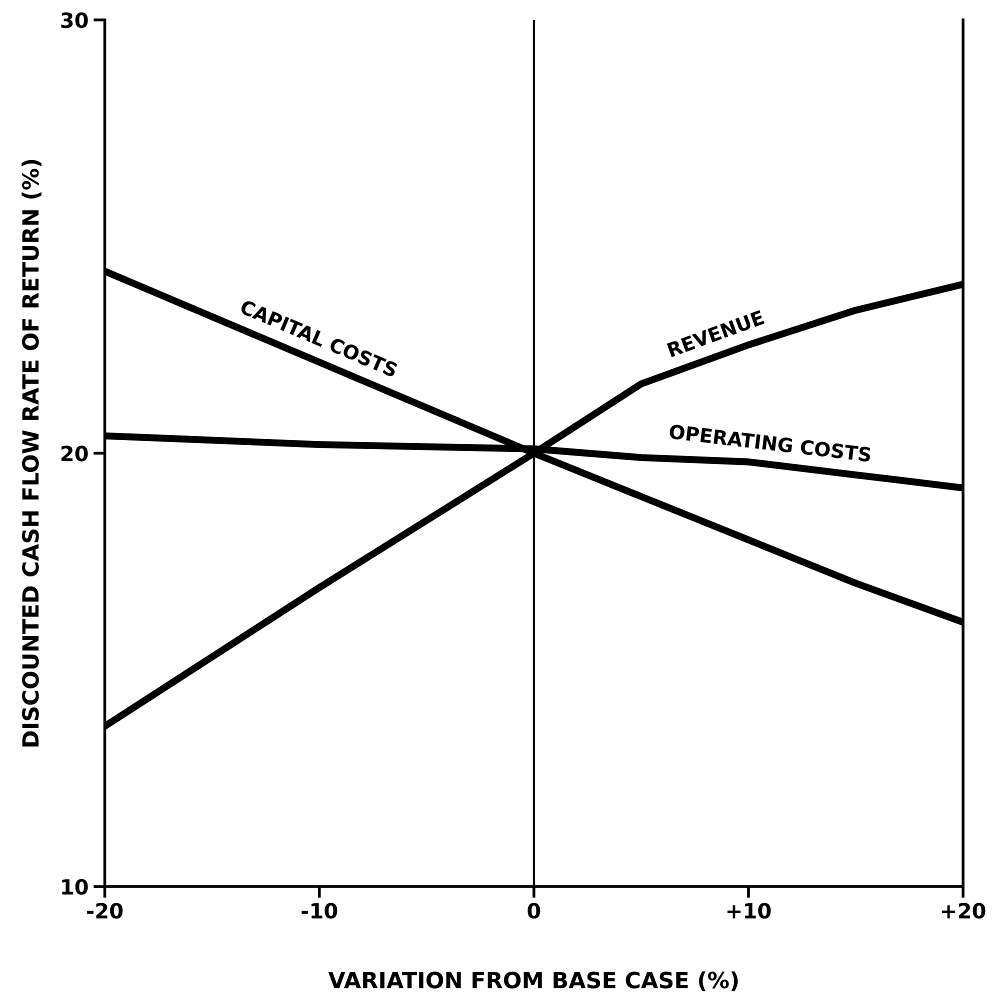 Image resolution: width=998 pixels, height=995 pixels. What do you see at coordinates (749, 910) in the screenshot?
I see `x-tick-label: +10` at bounding box center [749, 910].